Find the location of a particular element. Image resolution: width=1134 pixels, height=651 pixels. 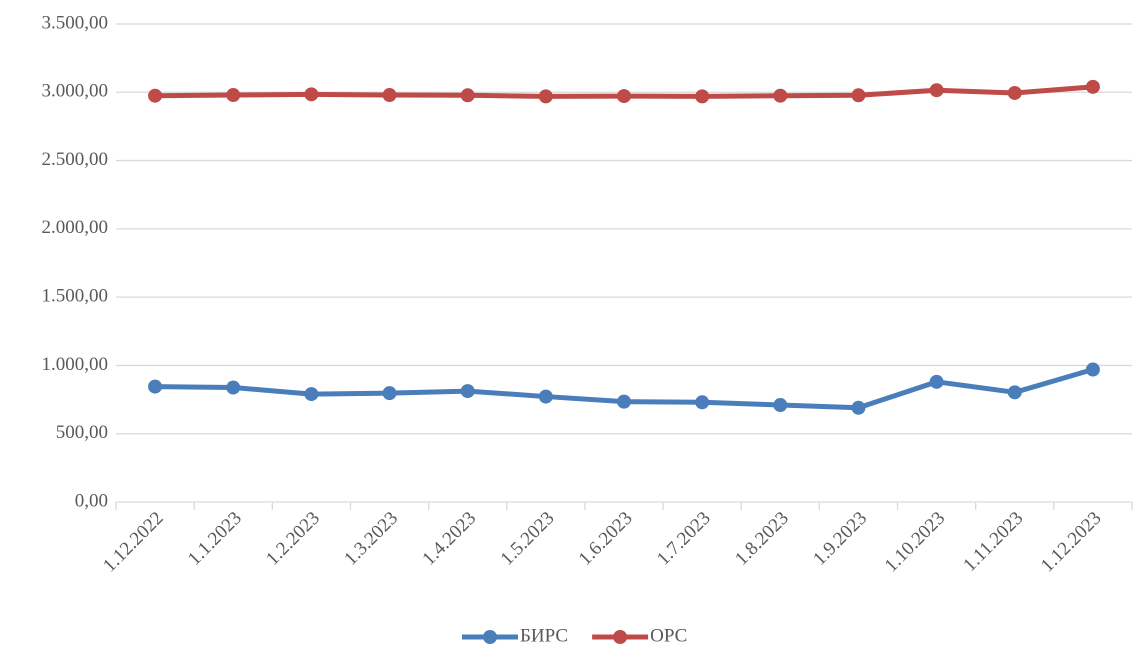

x-tick-label: 1.6.2023 is located at coordinates (606, 539).